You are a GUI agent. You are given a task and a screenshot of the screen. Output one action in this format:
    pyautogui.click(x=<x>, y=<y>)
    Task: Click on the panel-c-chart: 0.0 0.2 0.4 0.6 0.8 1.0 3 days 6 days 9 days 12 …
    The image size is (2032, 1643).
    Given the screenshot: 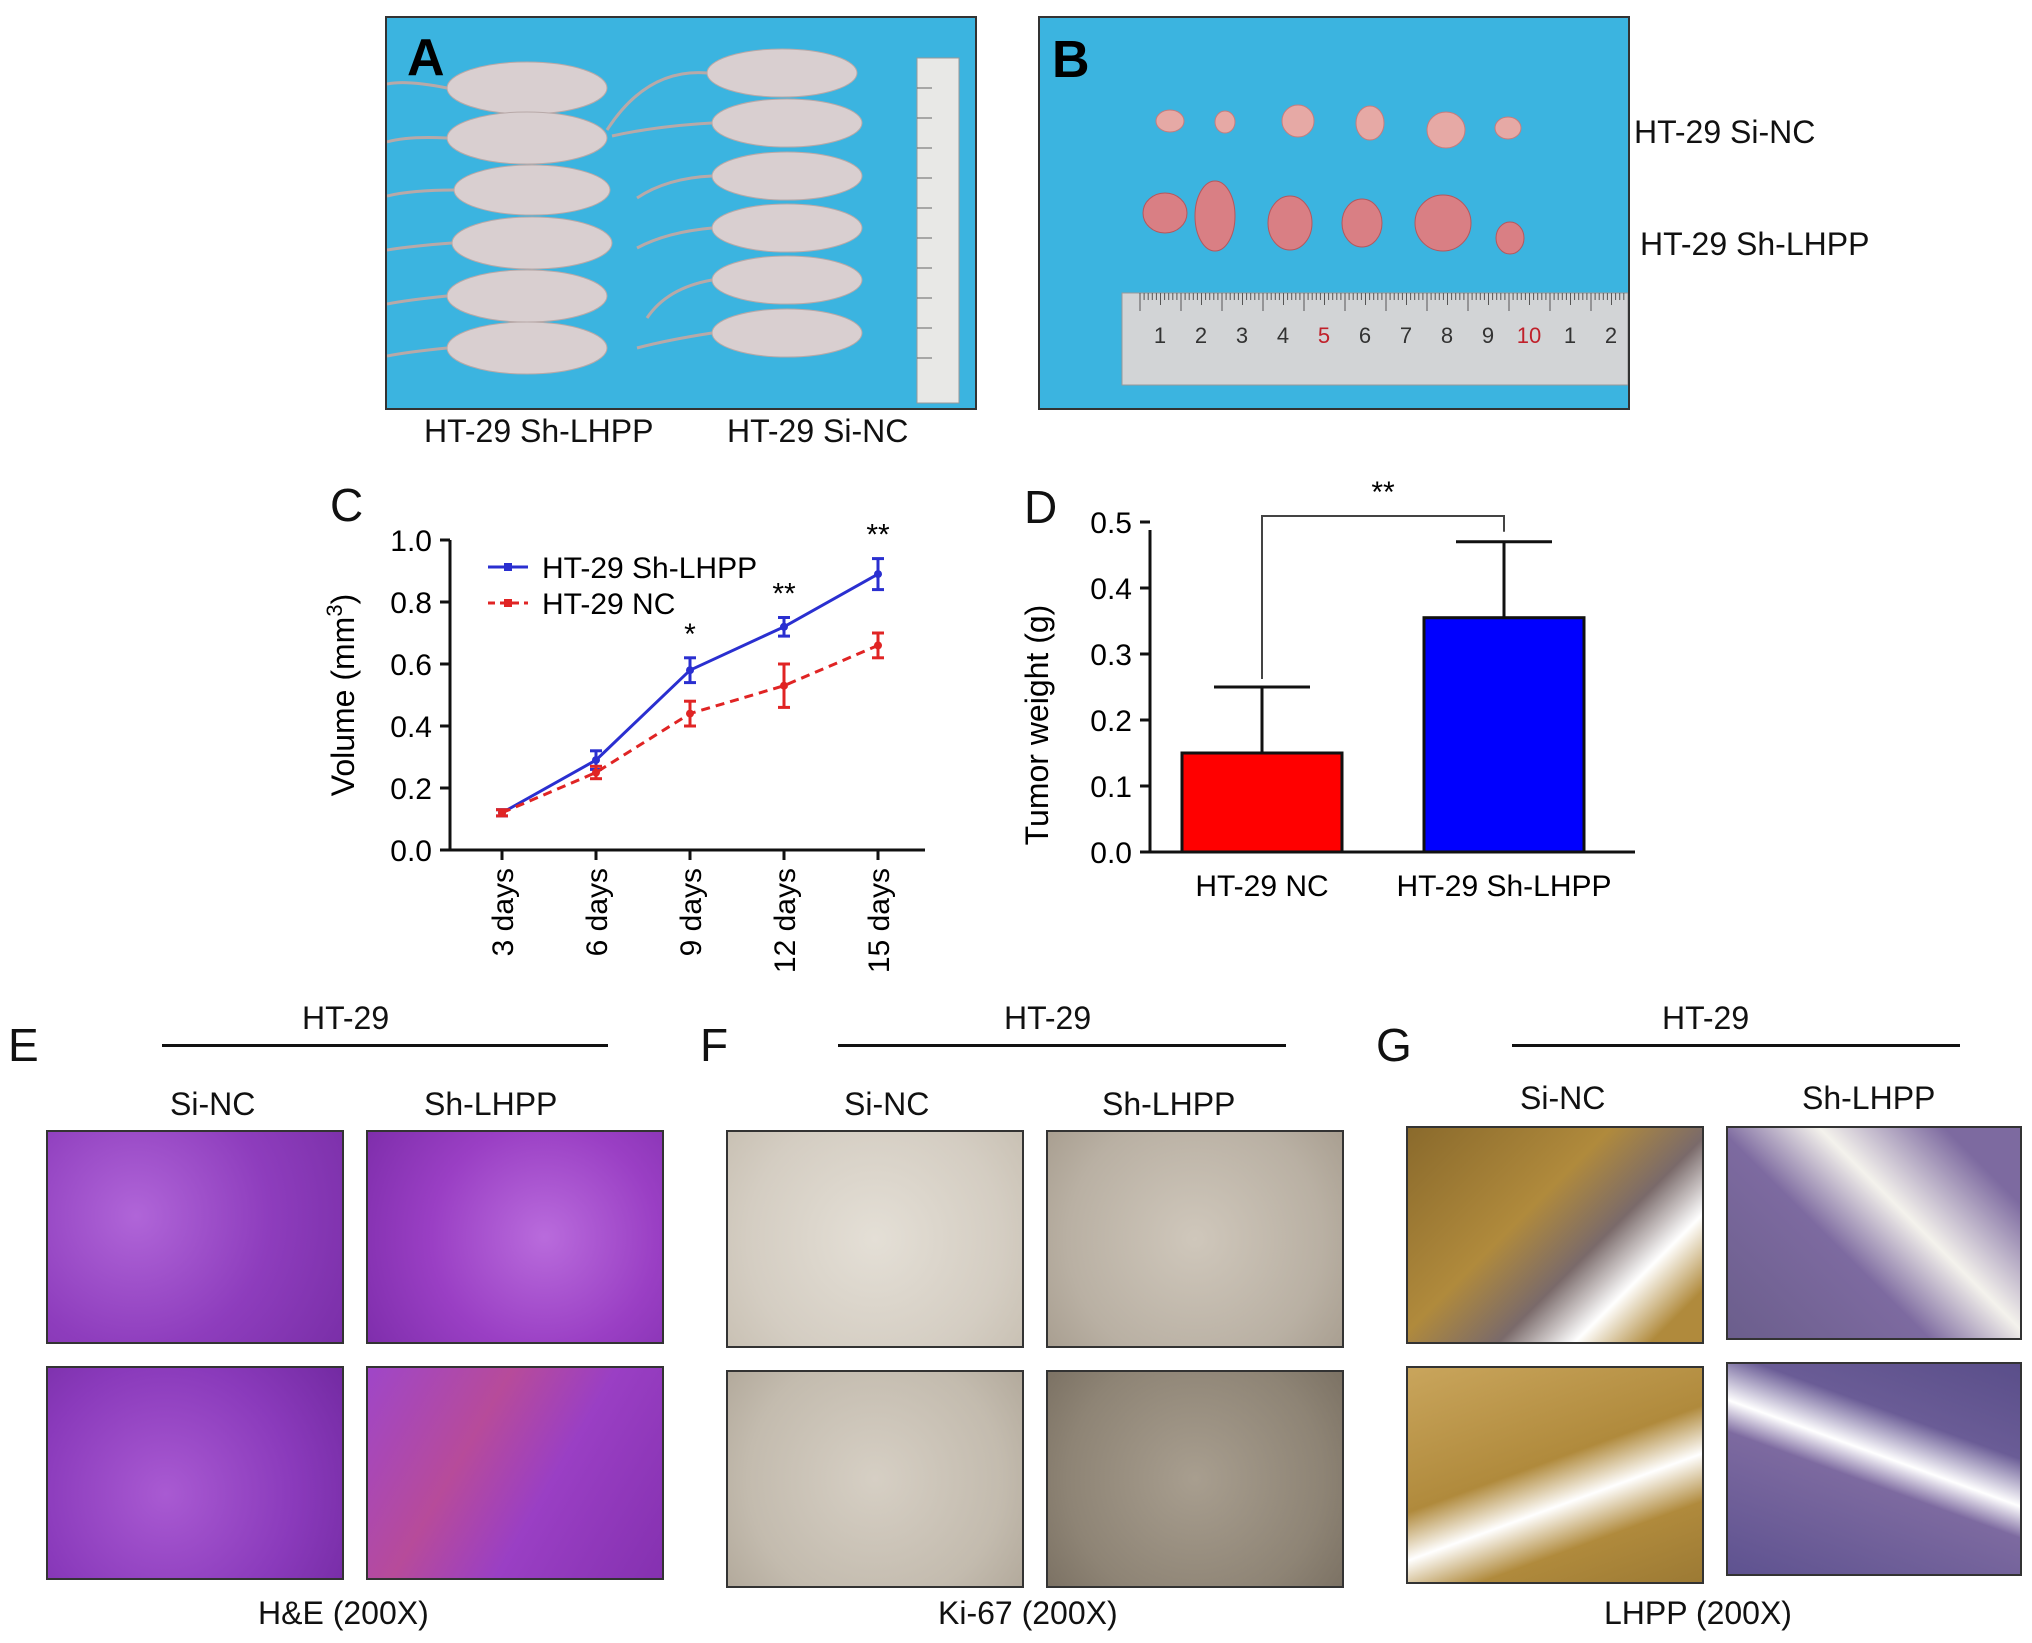 What is the action you would take?
    pyautogui.click(x=623, y=746)
    